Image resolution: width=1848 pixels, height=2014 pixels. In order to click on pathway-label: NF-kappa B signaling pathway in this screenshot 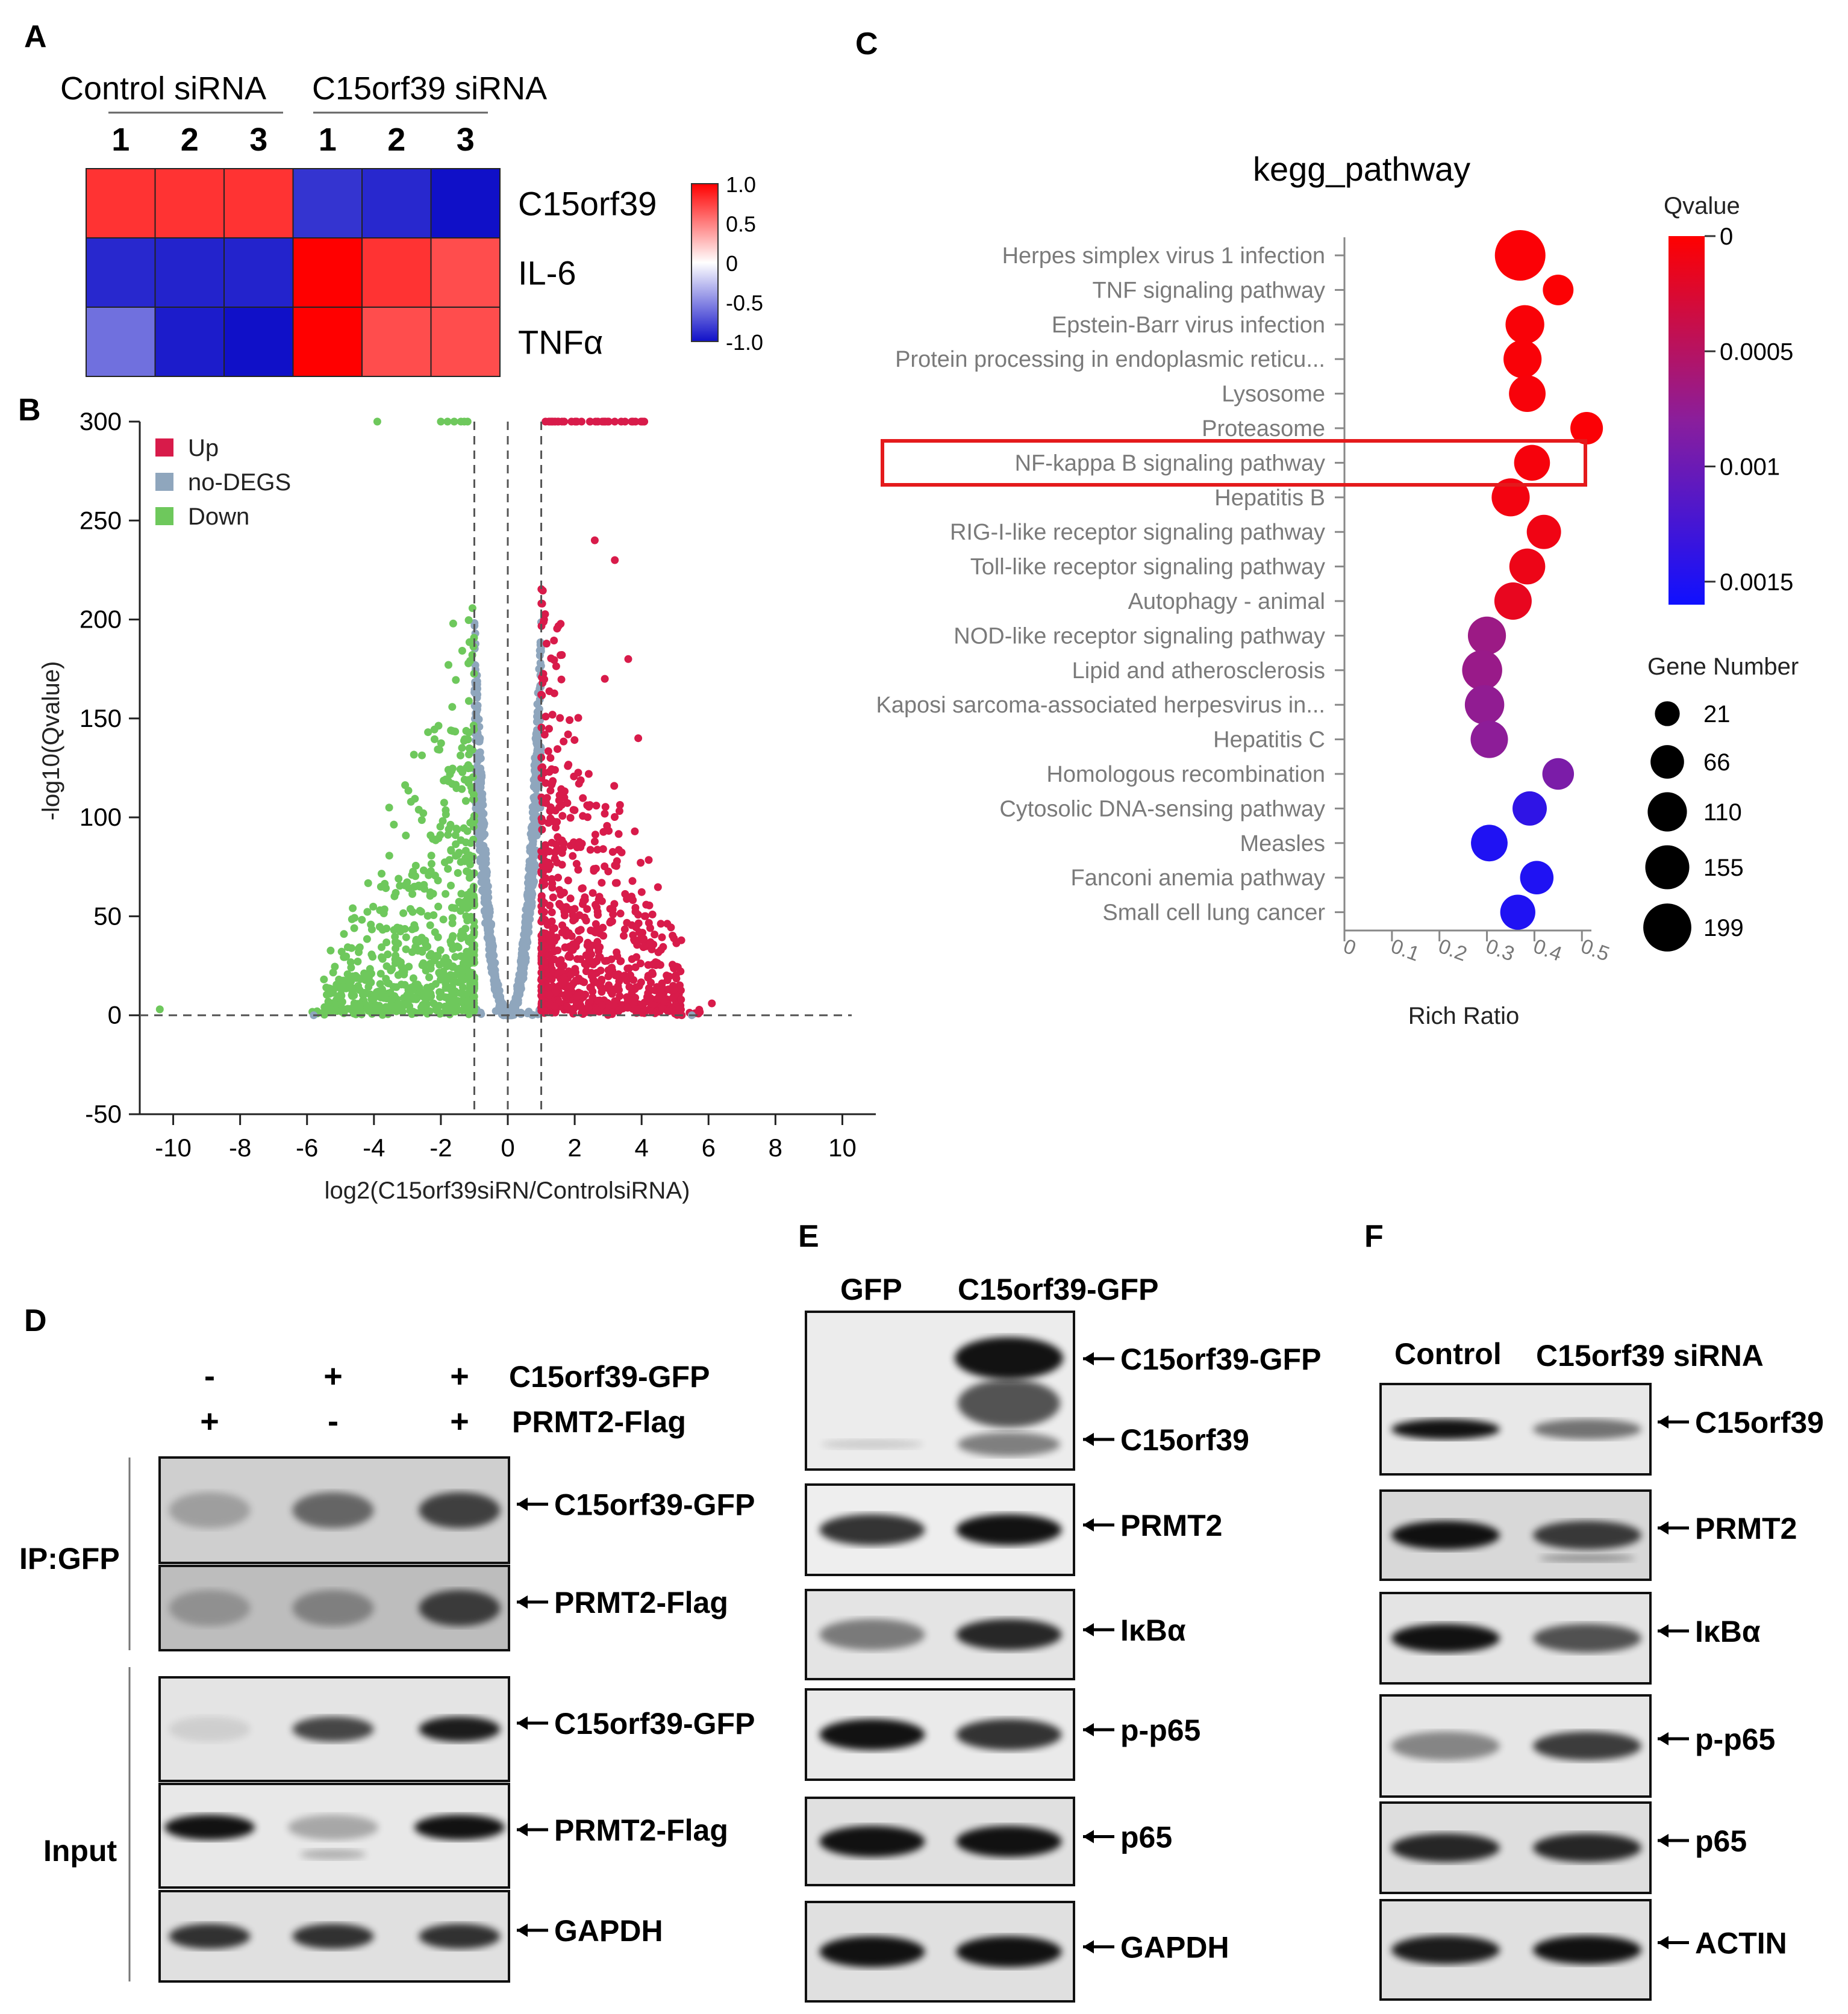, I will do `click(1170, 463)`.